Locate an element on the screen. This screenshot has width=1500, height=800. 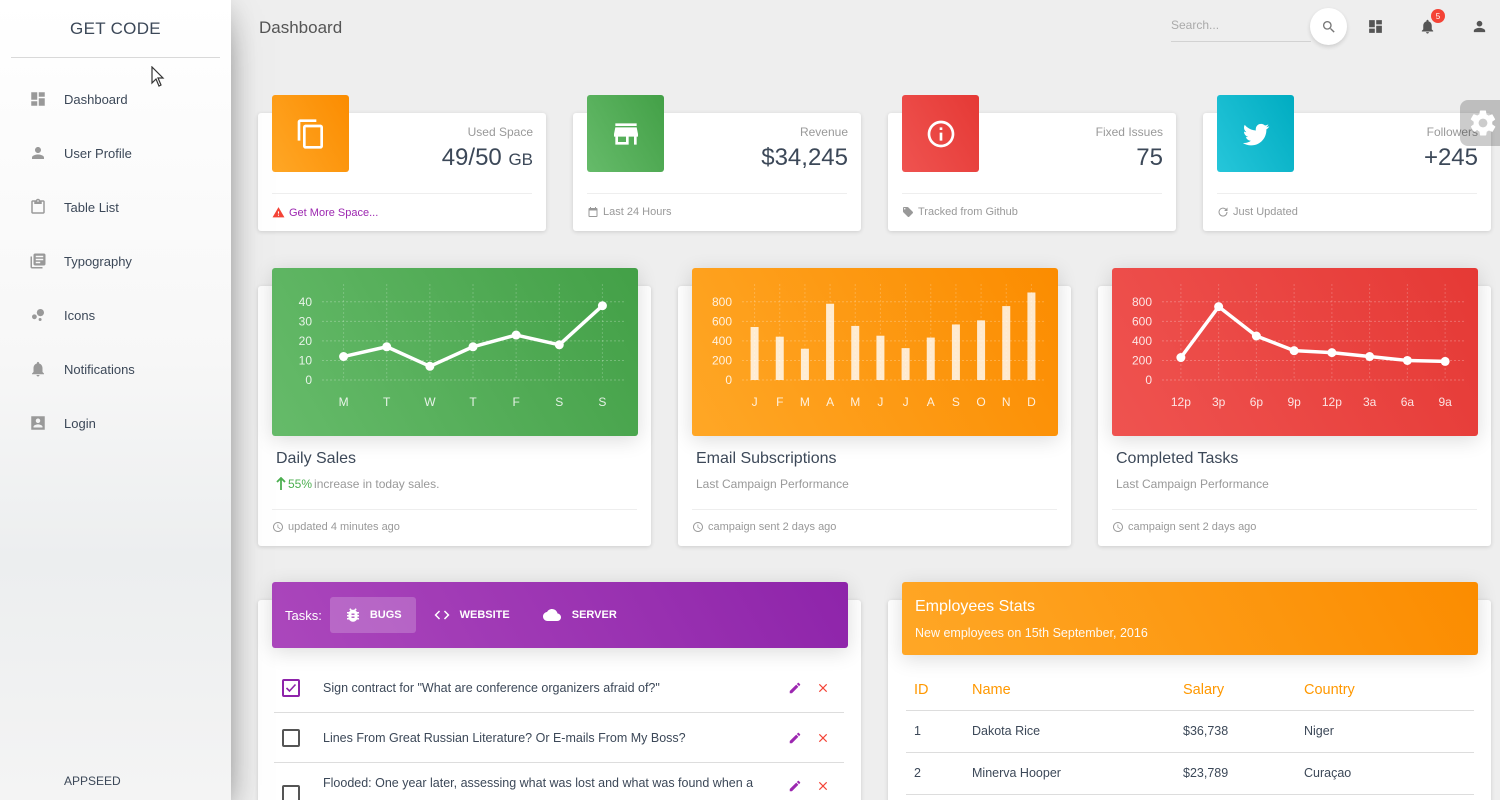
x-tick-label: J is located at coordinates (755, 402).